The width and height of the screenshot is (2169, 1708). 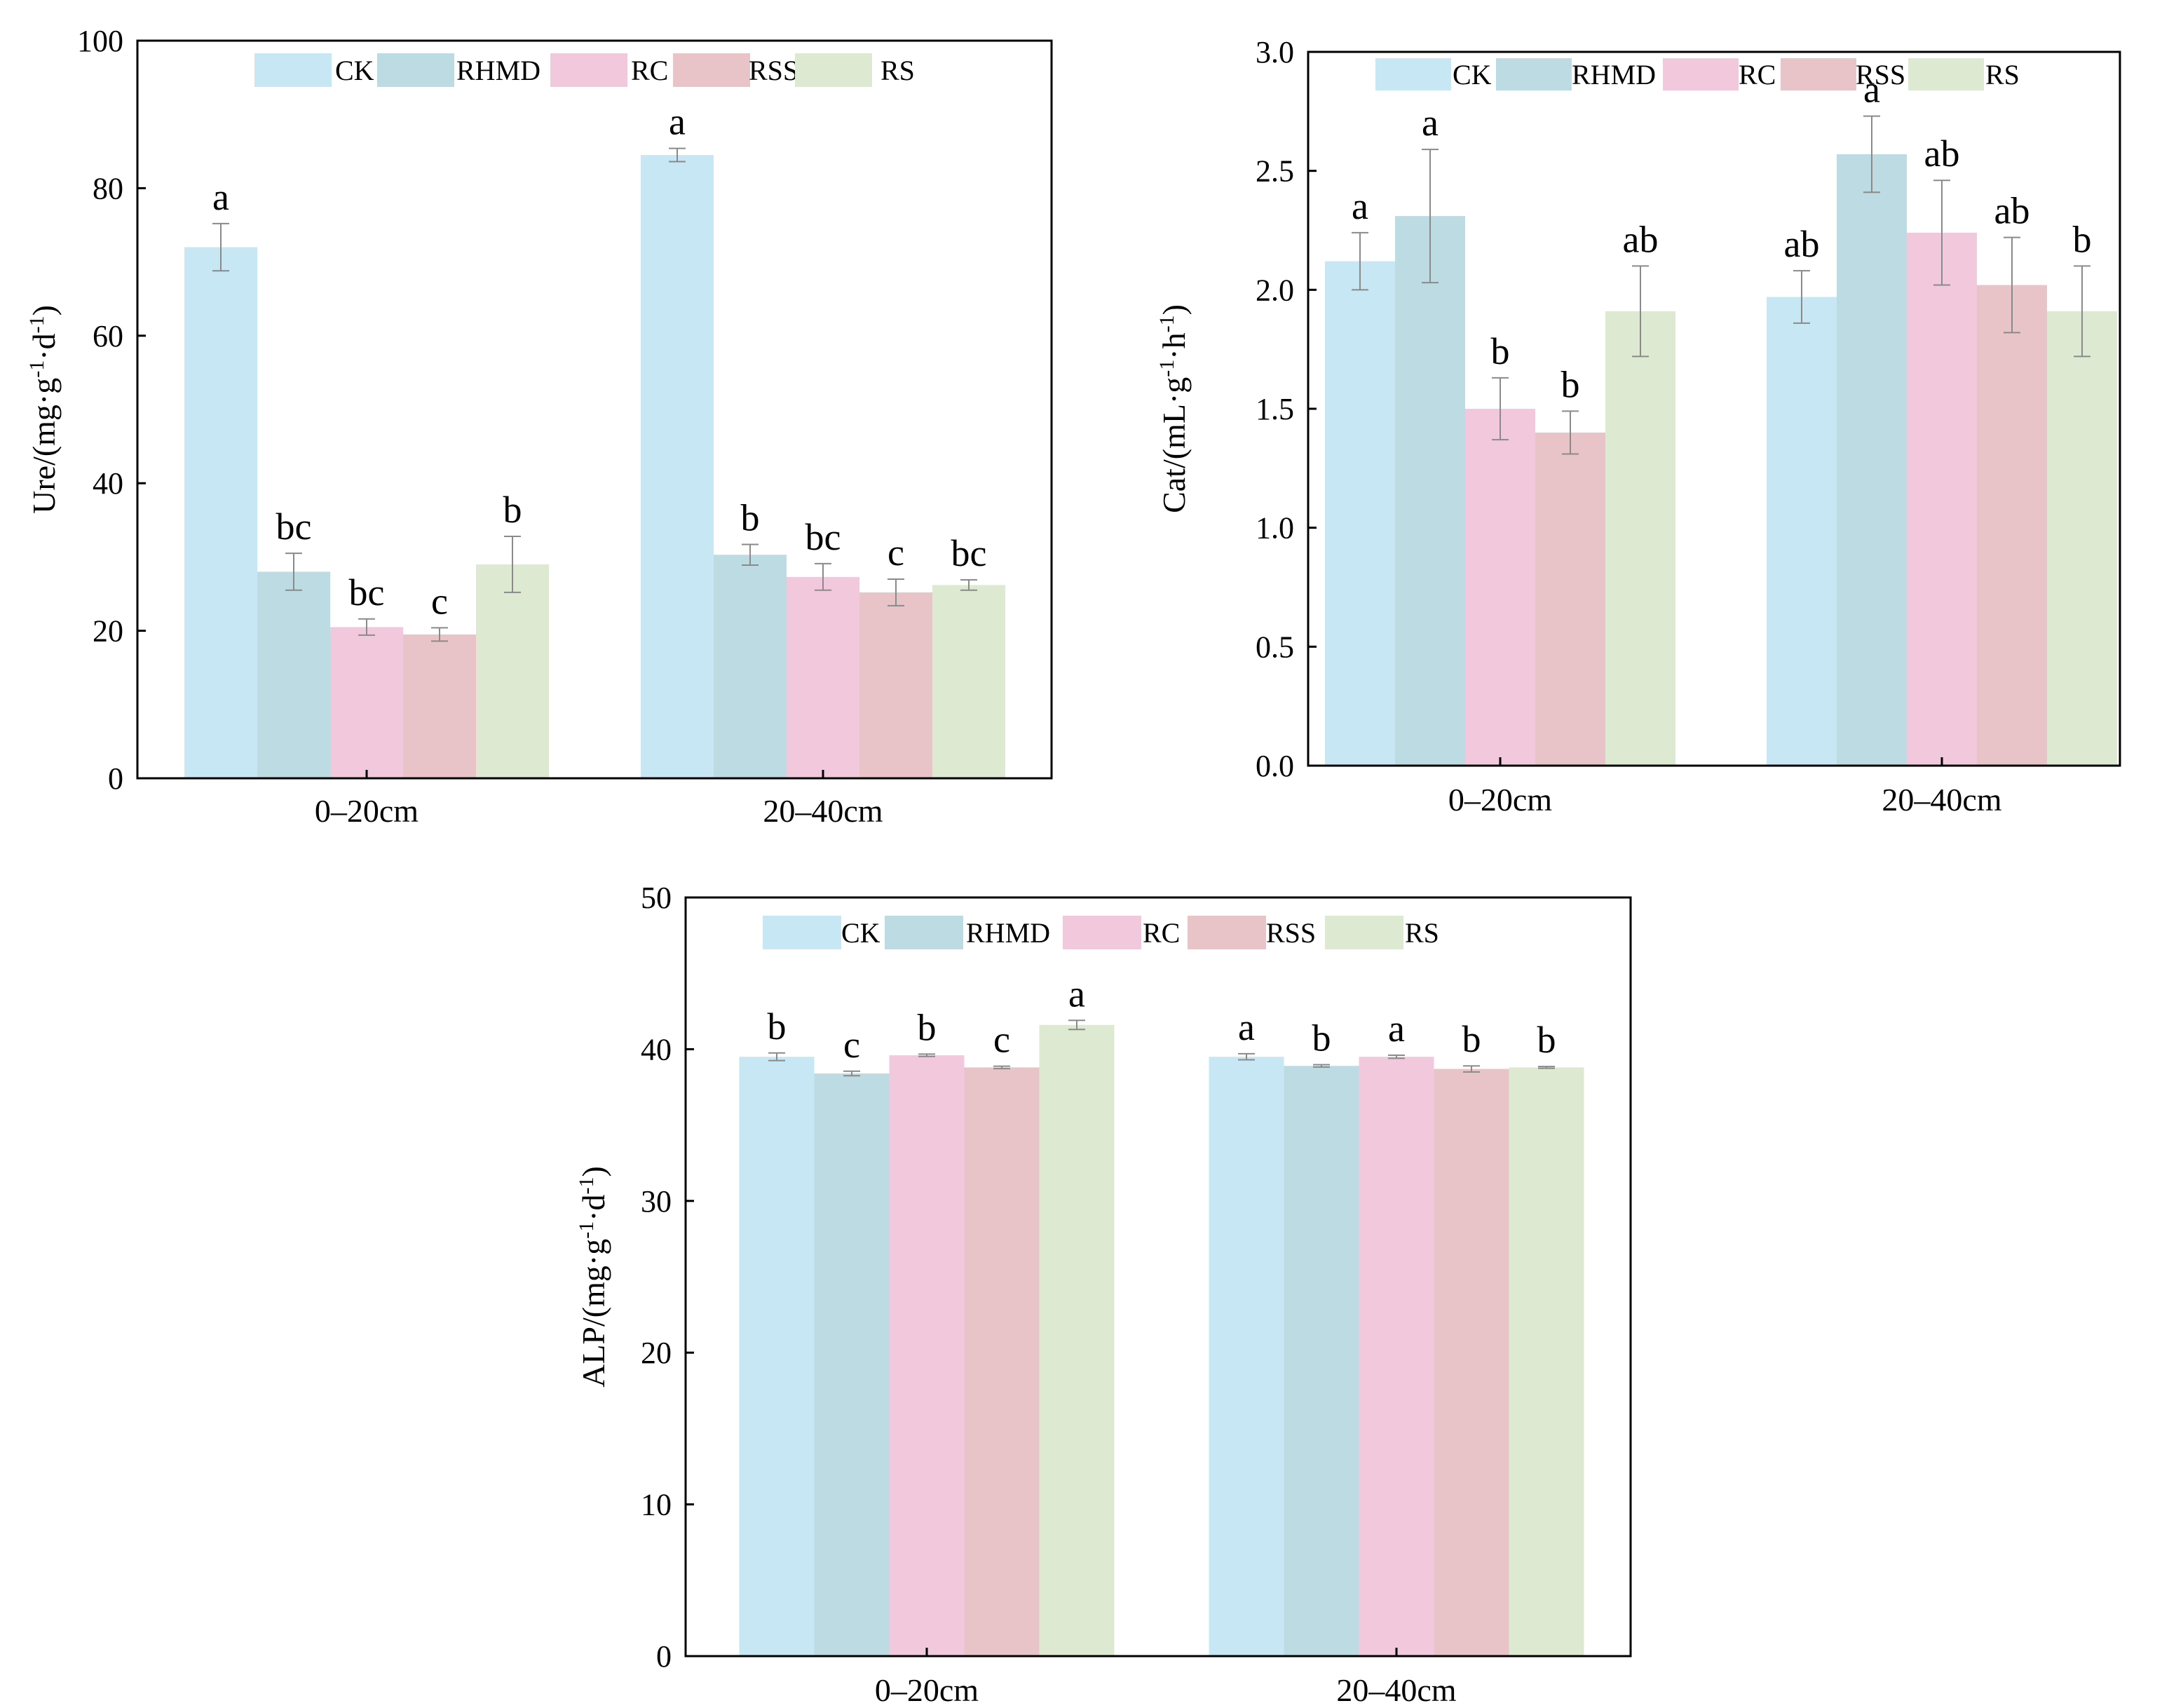 What do you see at coordinates (656, 1201) in the screenshot?
I see `y-tick-label: 30` at bounding box center [656, 1201].